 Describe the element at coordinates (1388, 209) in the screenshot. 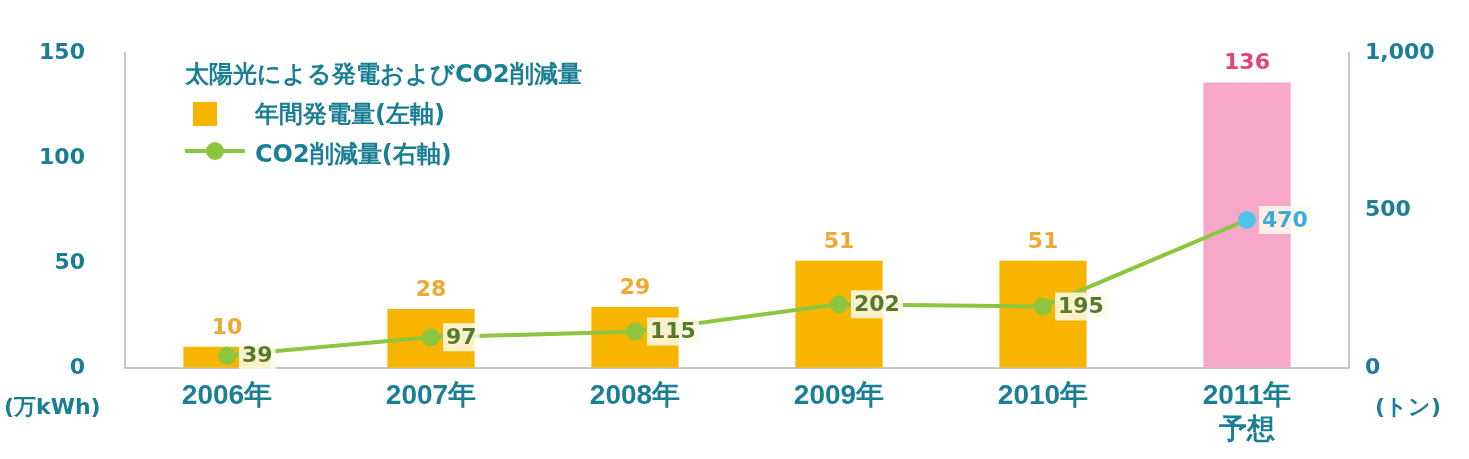

I see `y2-tick-label: 500` at that location.